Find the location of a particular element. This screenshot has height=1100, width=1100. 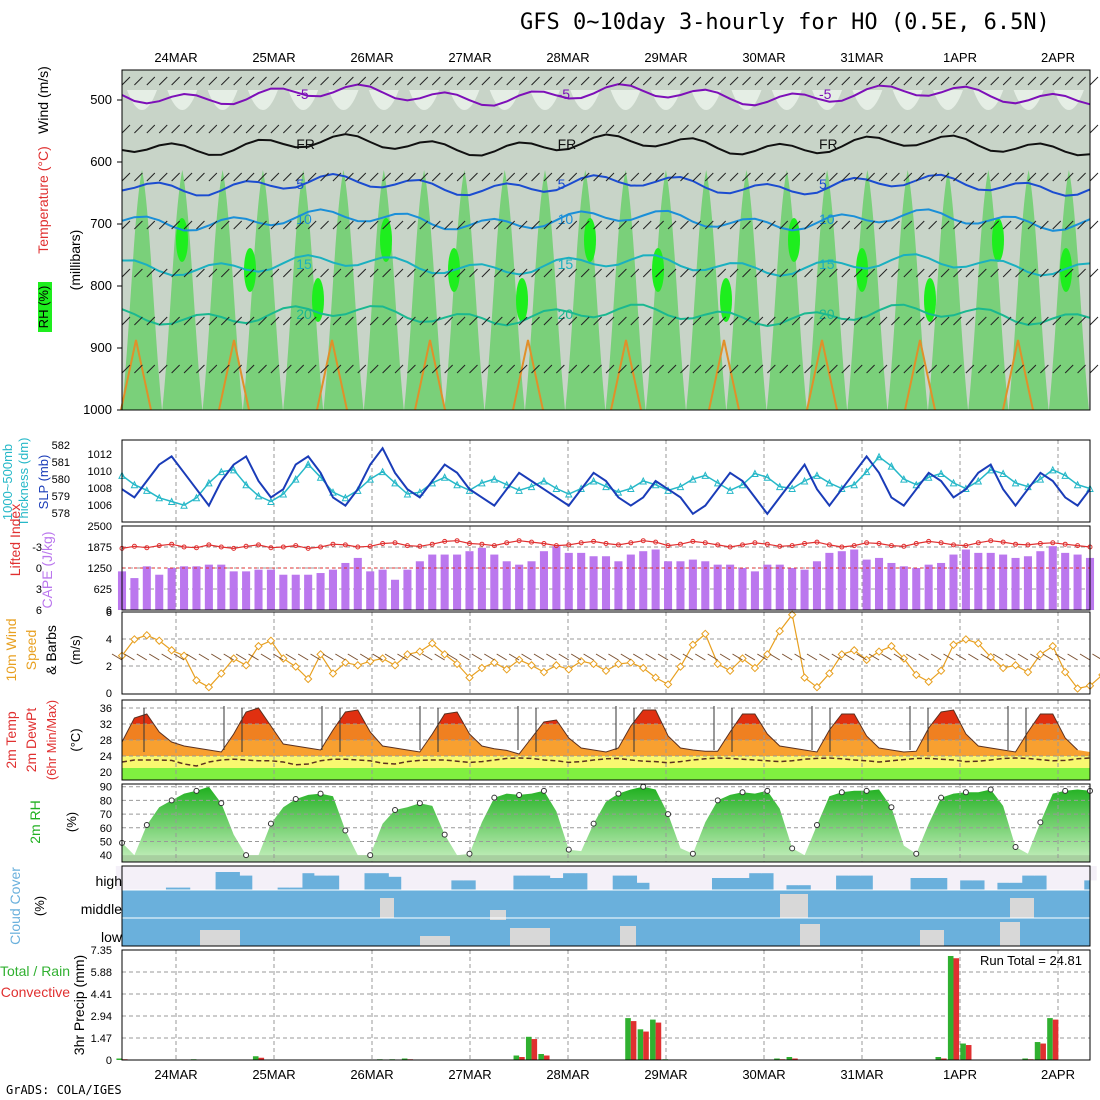

date-label-top: 27MAR is located at coordinates (469, 57).